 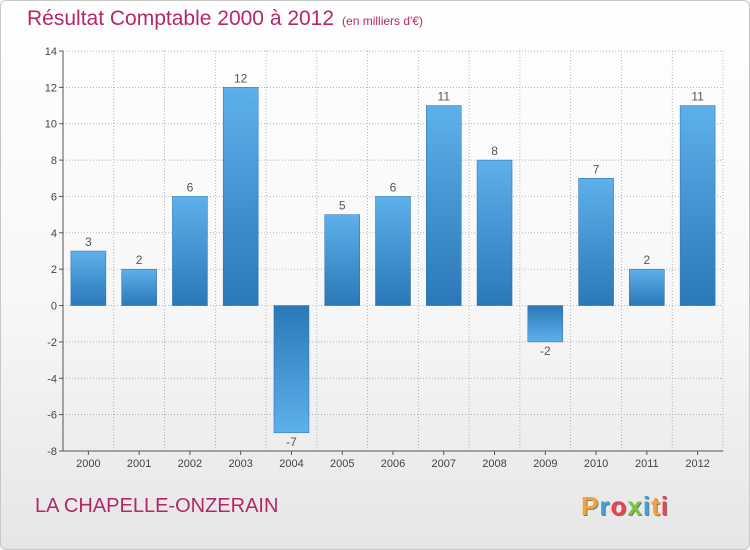 What do you see at coordinates (494, 464) in the screenshot?
I see `x-tick-label: 2008` at bounding box center [494, 464].